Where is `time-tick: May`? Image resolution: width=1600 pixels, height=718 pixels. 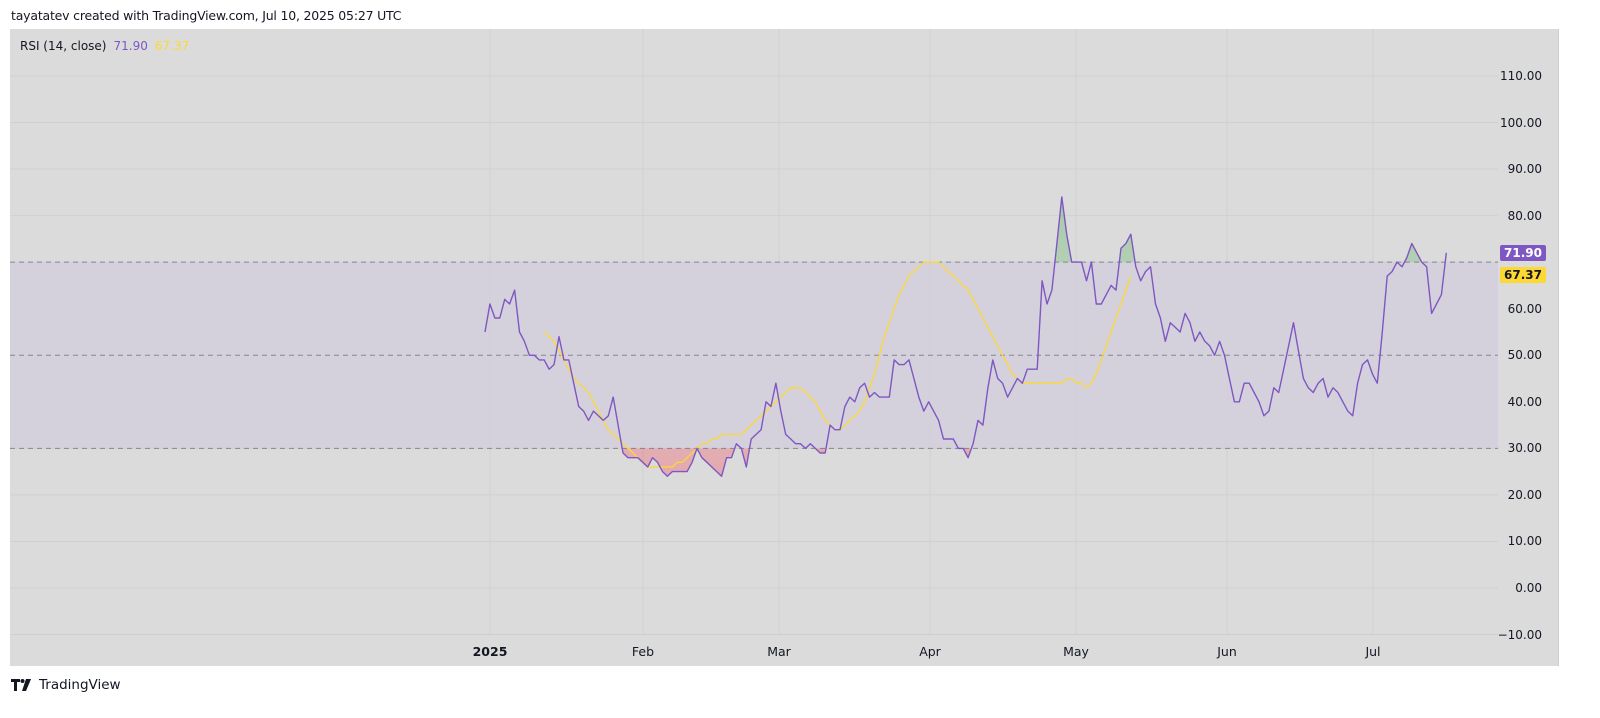
time-tick: May is located at coordinates (1076, 651).